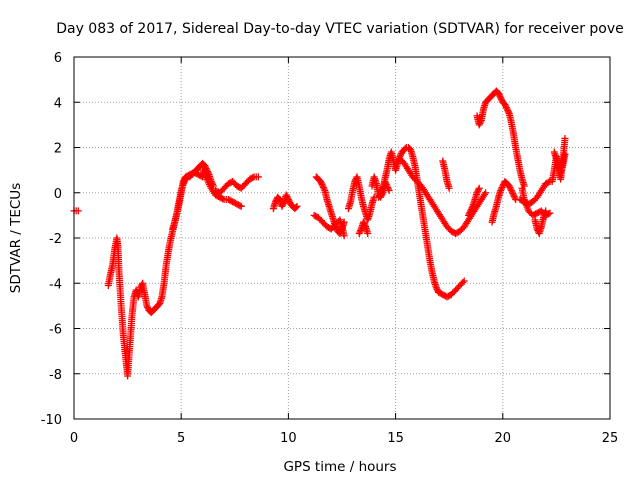 The height and width of the screenshot is (480, 640). Describe the element at coordinates (610, 438) in the screenshot. I see `x-tick-label: 25` at that location.